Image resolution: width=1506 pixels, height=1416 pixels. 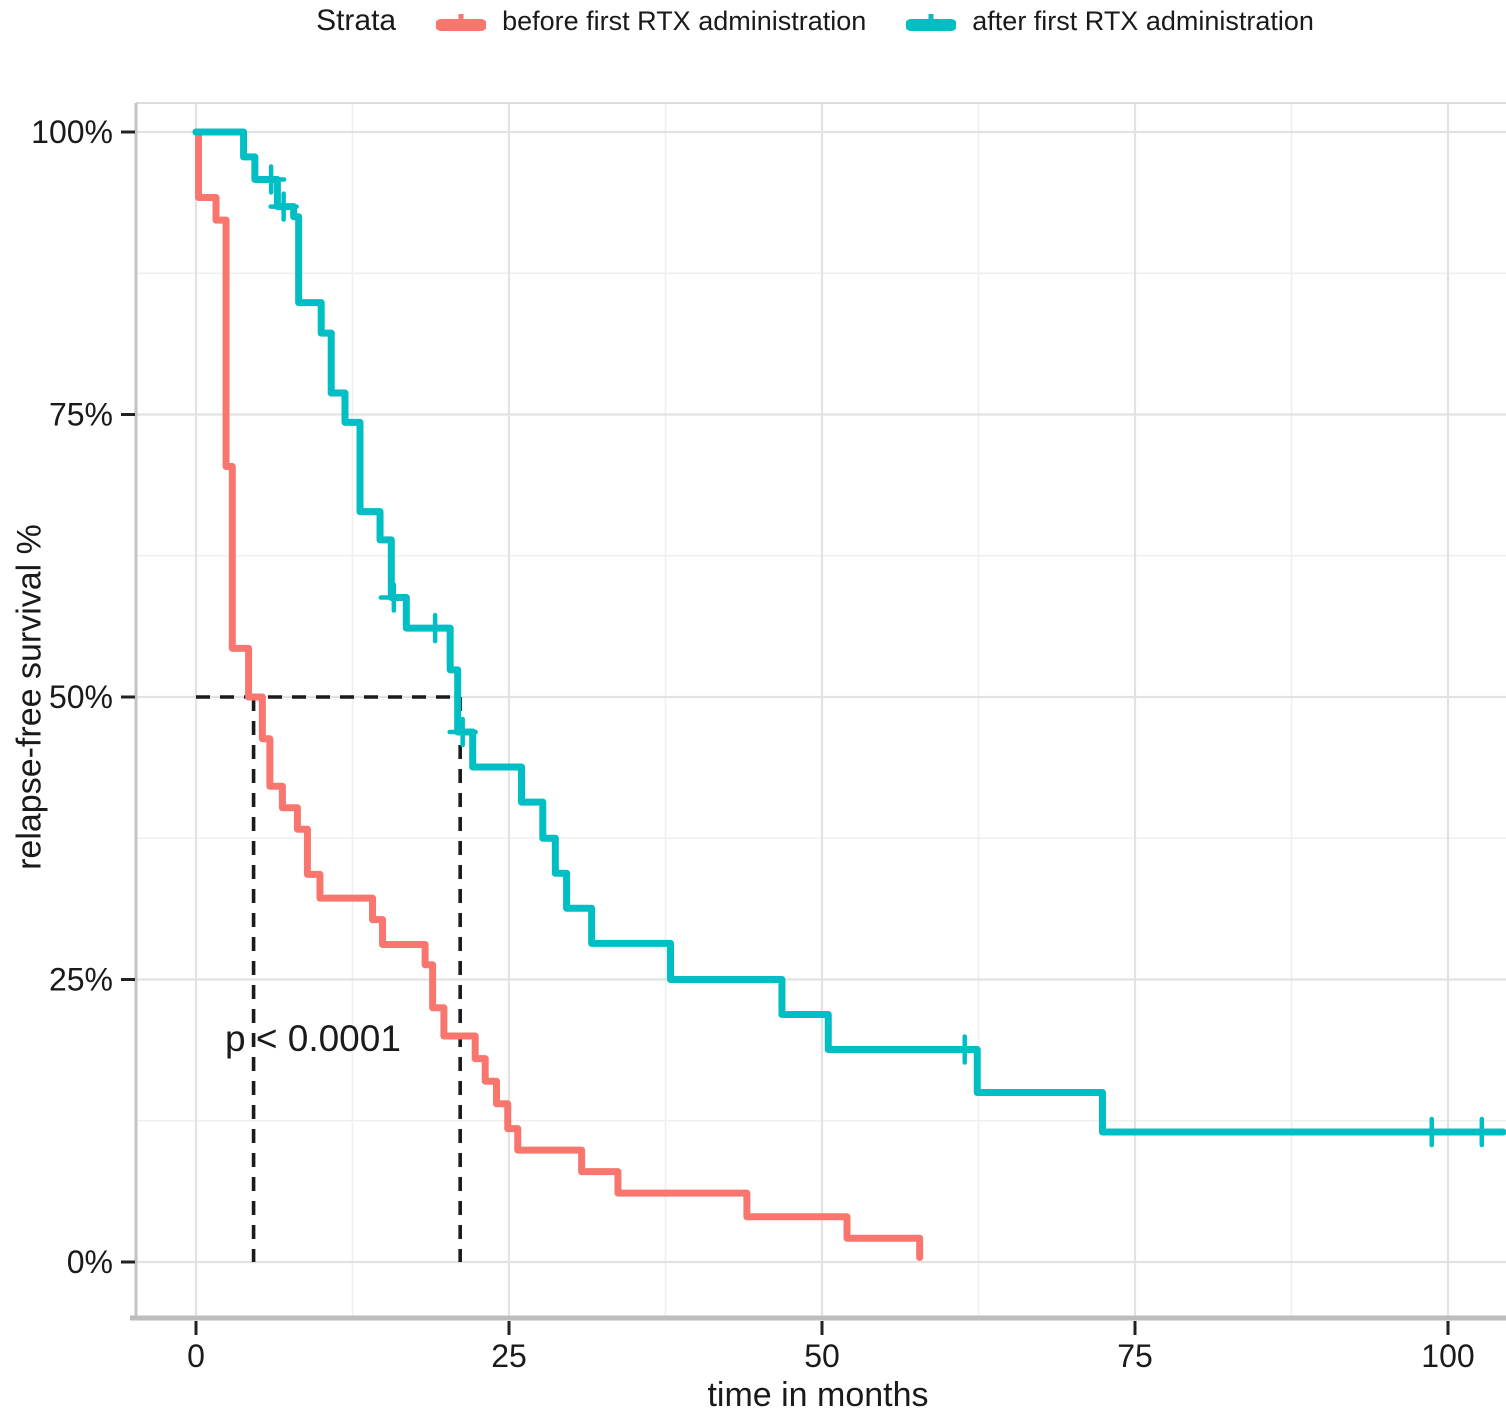 What do you see at coordinates (1143, 20) in the screenshot?
I see `legend-label-after-rtx: after first RTX administration` at bounding box center [1143, 20].